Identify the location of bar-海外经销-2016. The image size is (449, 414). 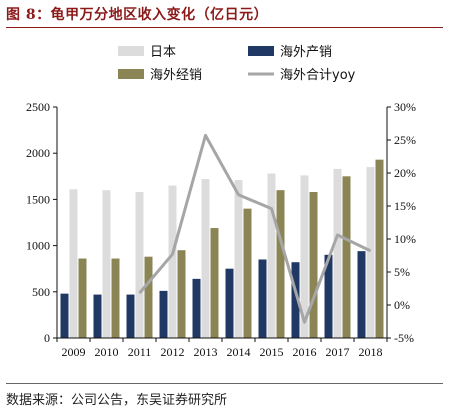
(313, 265).